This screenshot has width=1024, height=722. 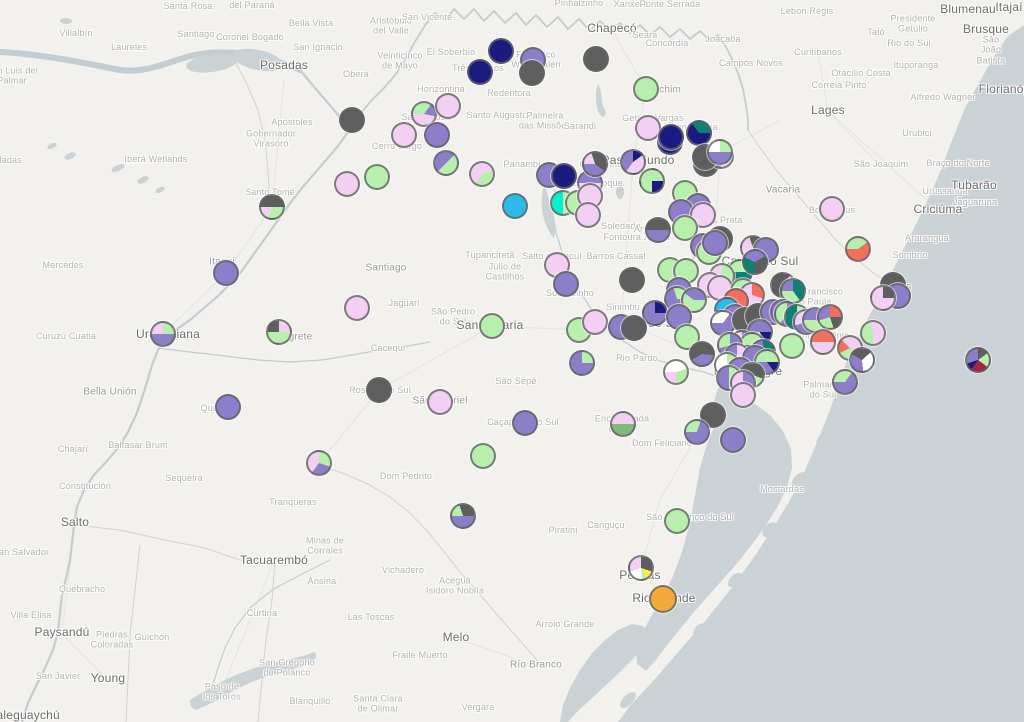 What do you see at coordinates (284, 65) in the screenshot?
I see `map-label: Posadas` at bounding box center [284, 65].